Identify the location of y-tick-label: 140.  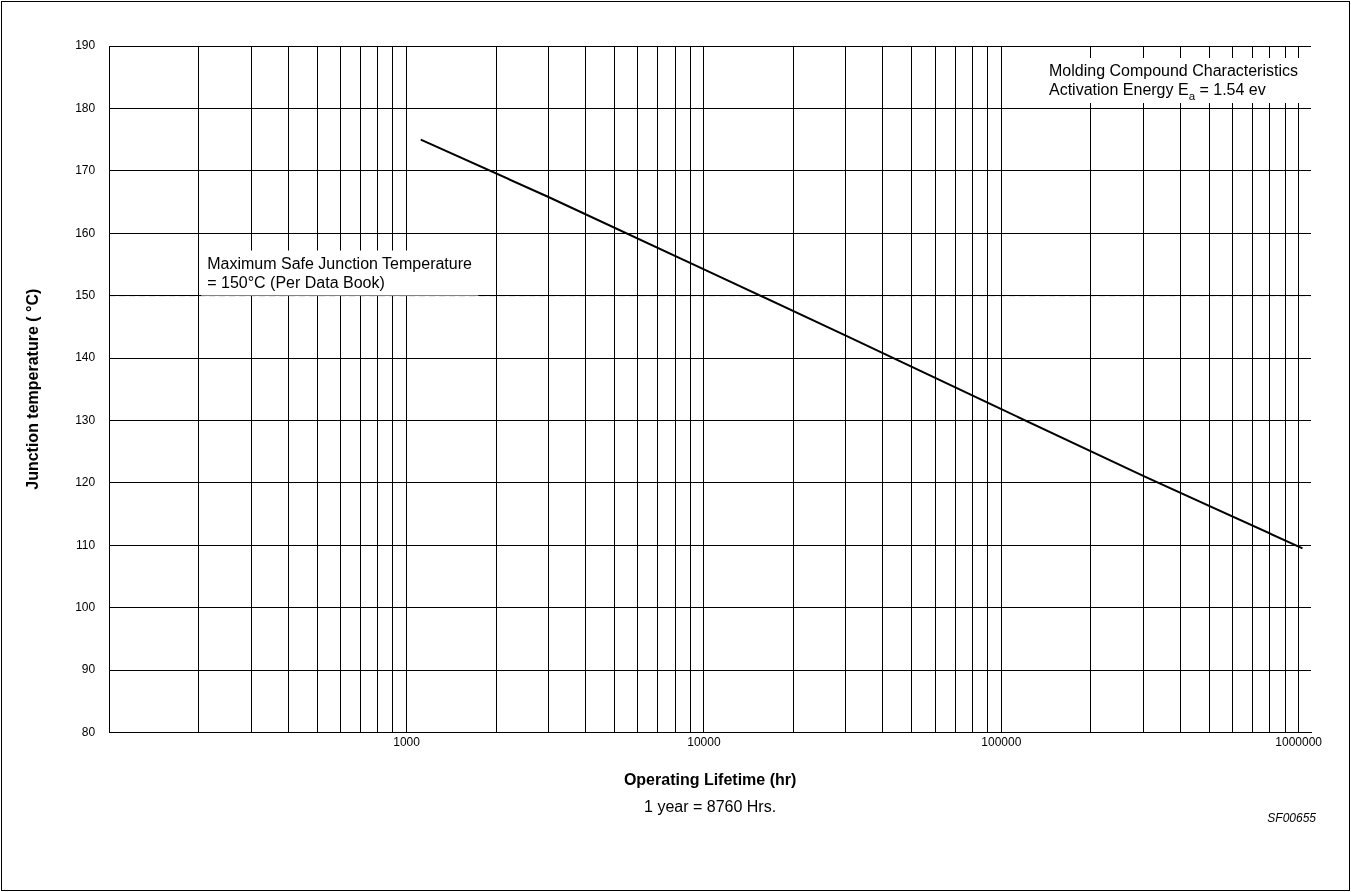
(85, 357).